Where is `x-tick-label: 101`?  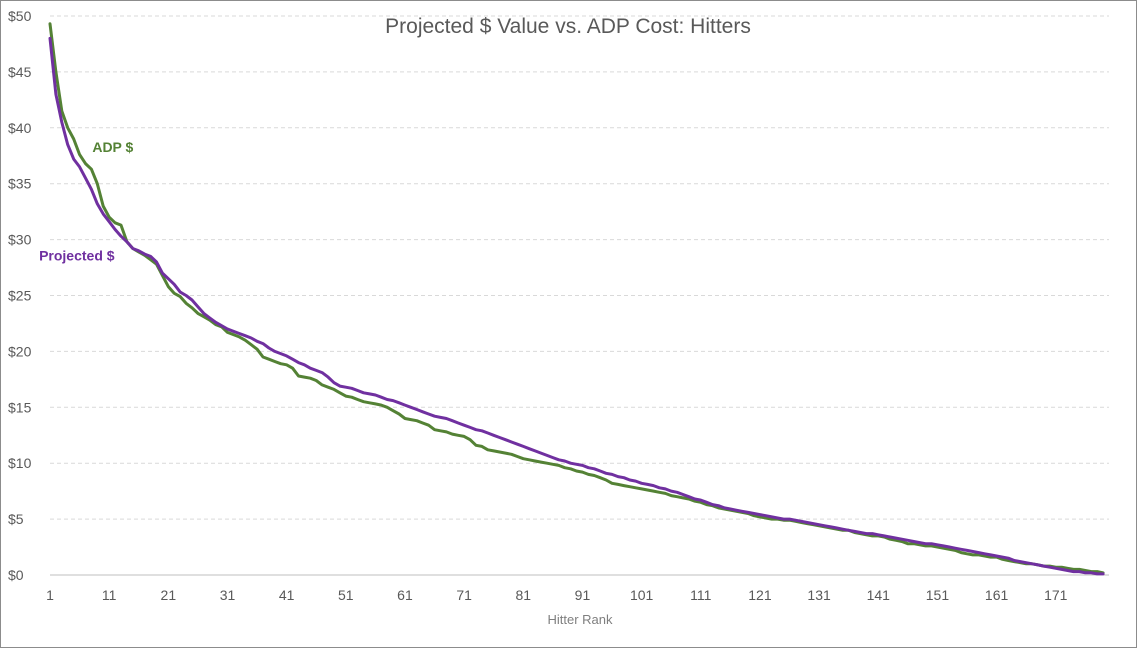 x-tick-label: 101 is located at coordinates (642, 595).